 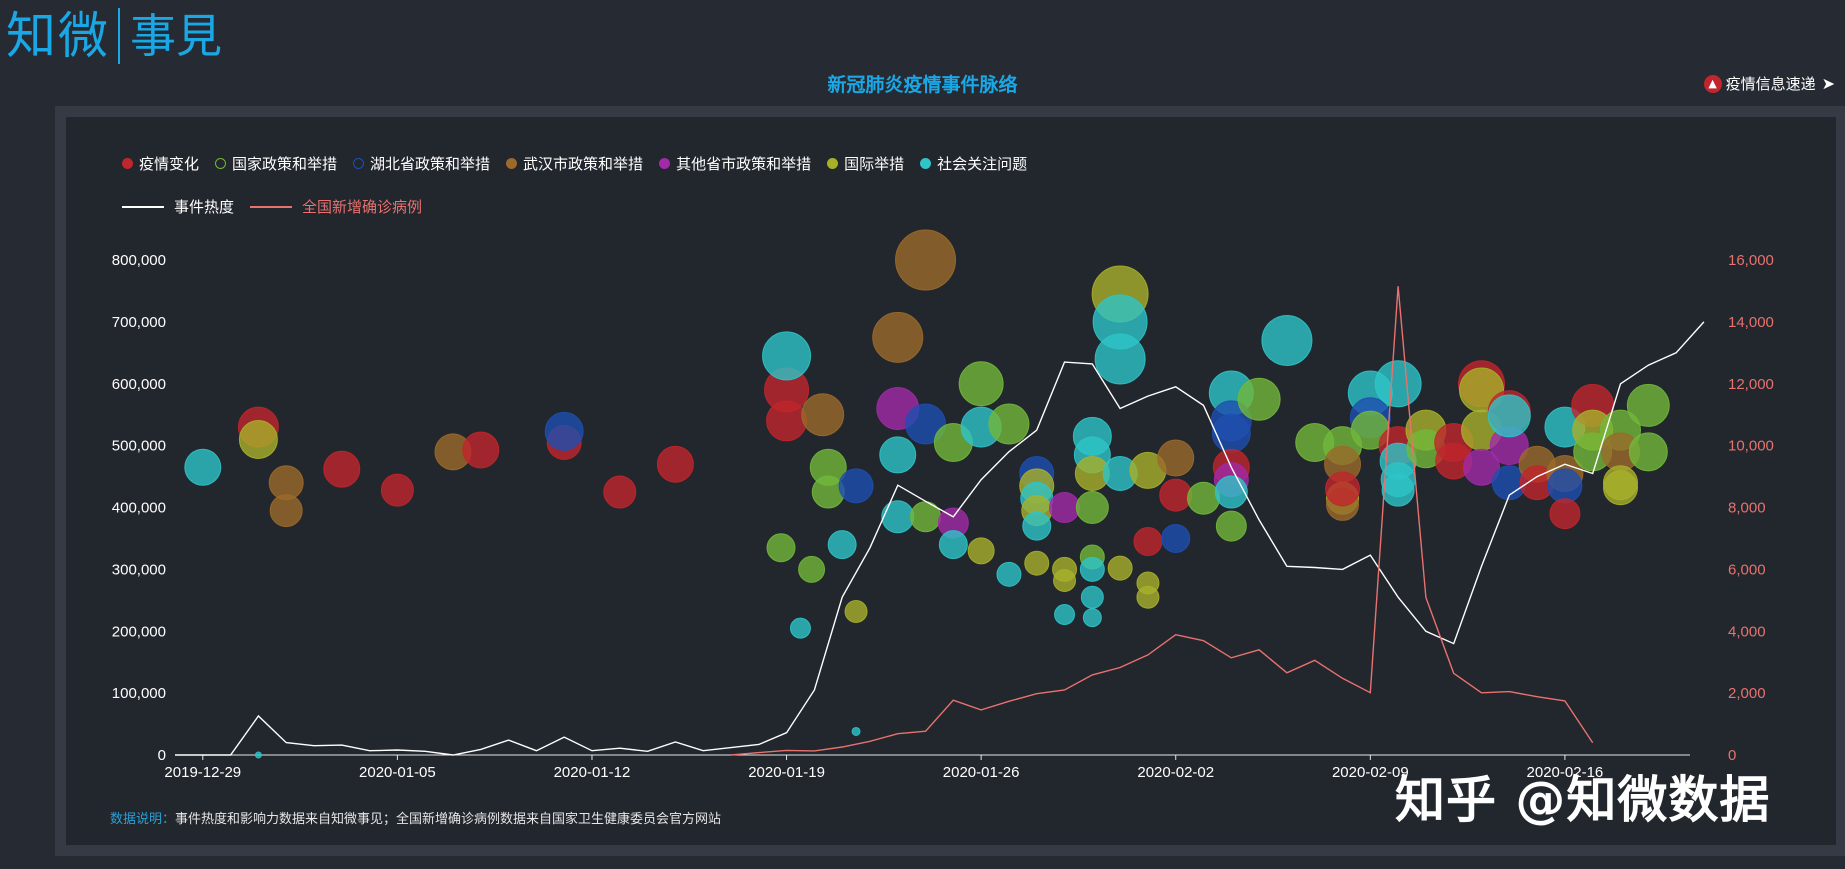 I want to click on legend-label: 全国新增确诊病例, so click(x=362, y=207).